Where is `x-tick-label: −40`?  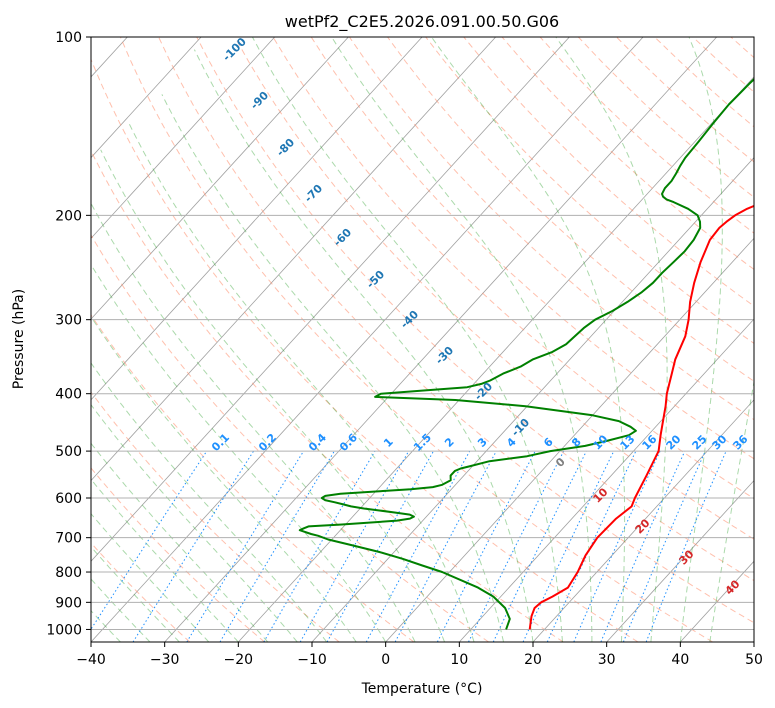
x-tick-label: −40 is located at coordinates (91, 660).